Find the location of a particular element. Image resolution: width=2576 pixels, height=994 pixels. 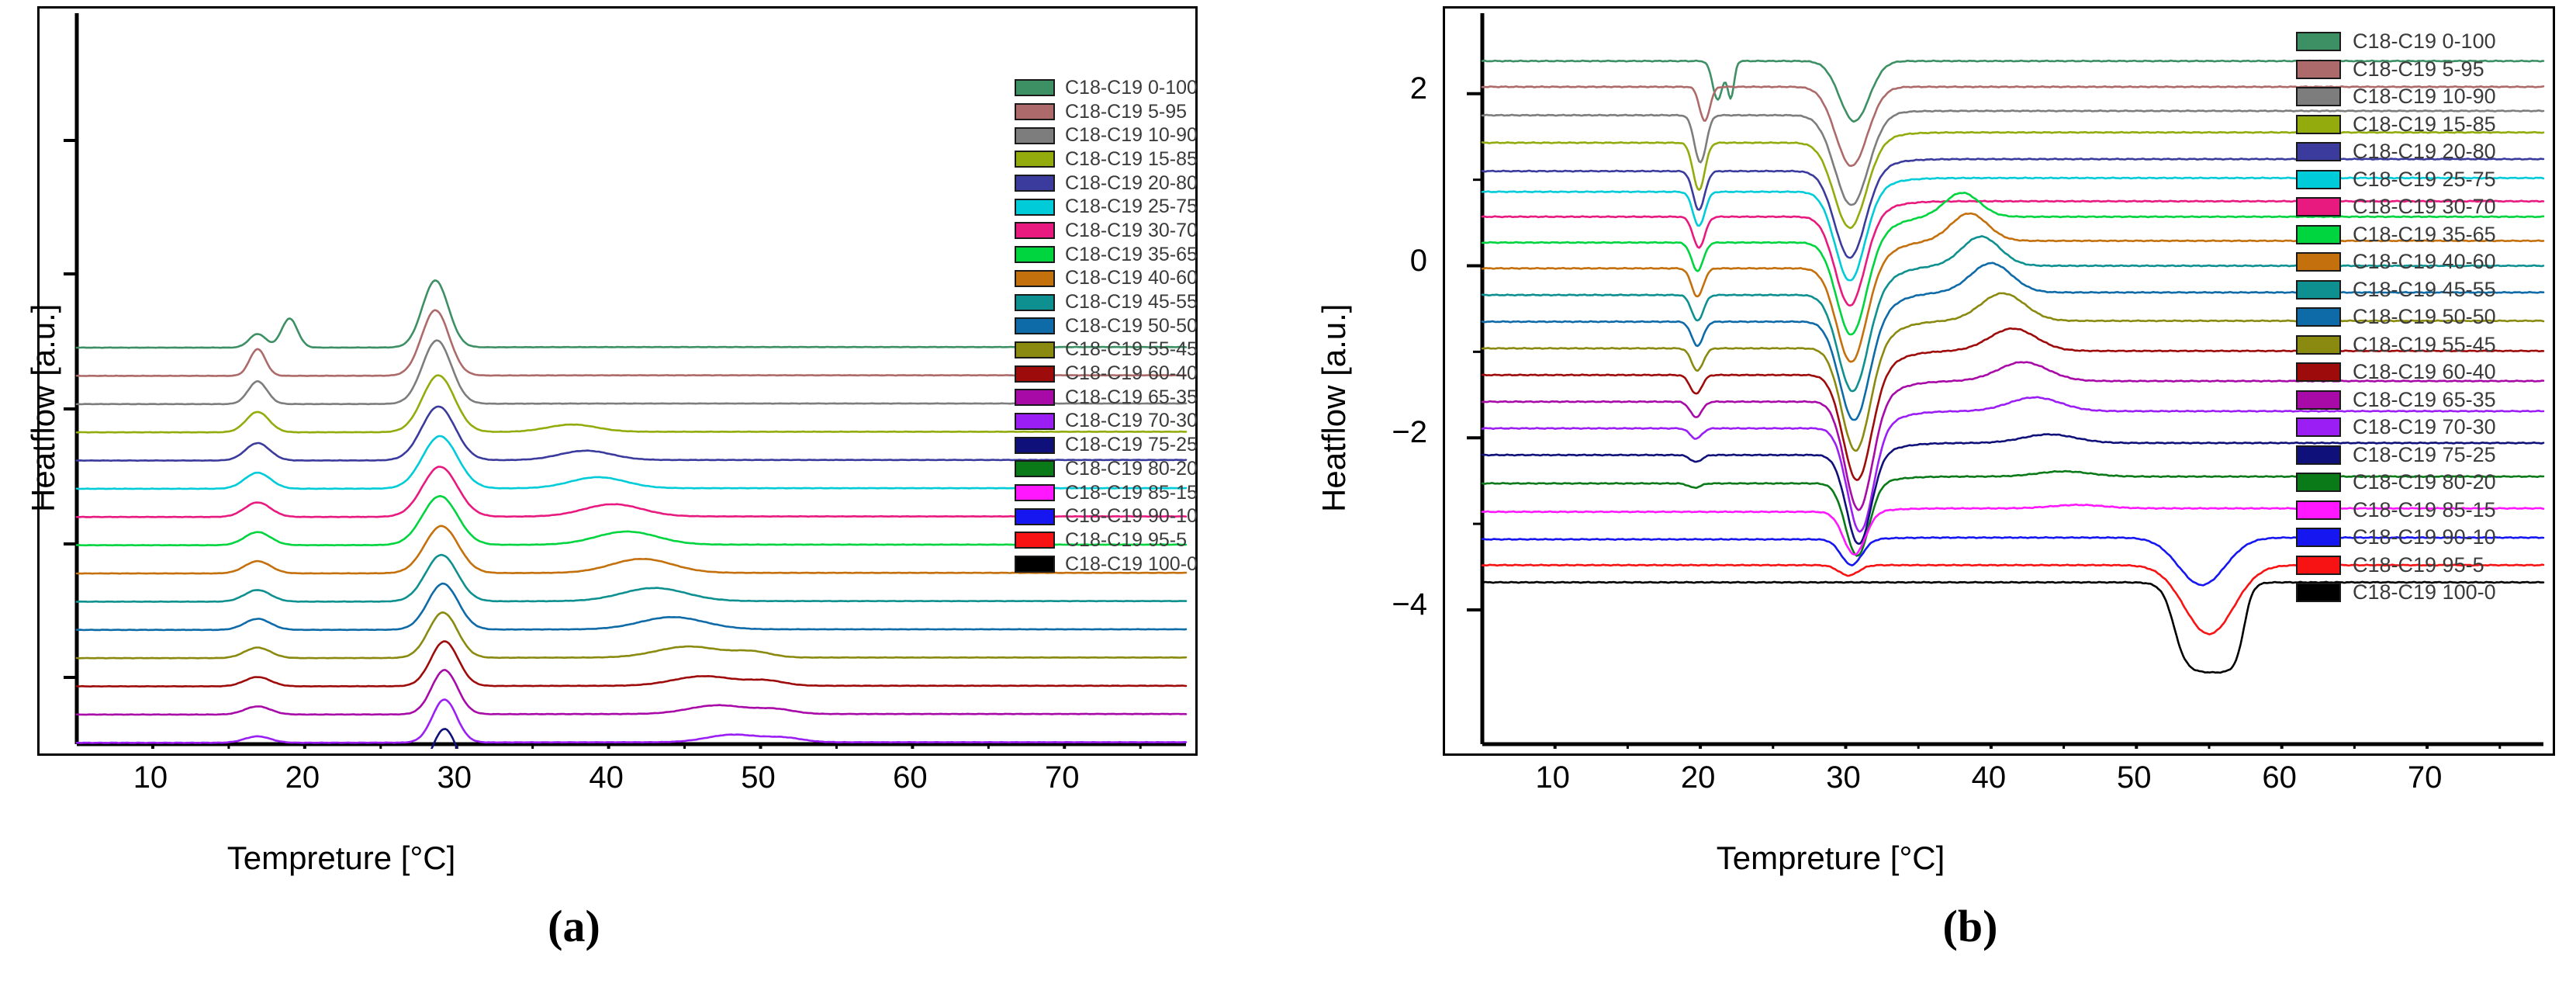

legend-item-a: C18-C19 30-70 is located at coordinates (1106, 231).